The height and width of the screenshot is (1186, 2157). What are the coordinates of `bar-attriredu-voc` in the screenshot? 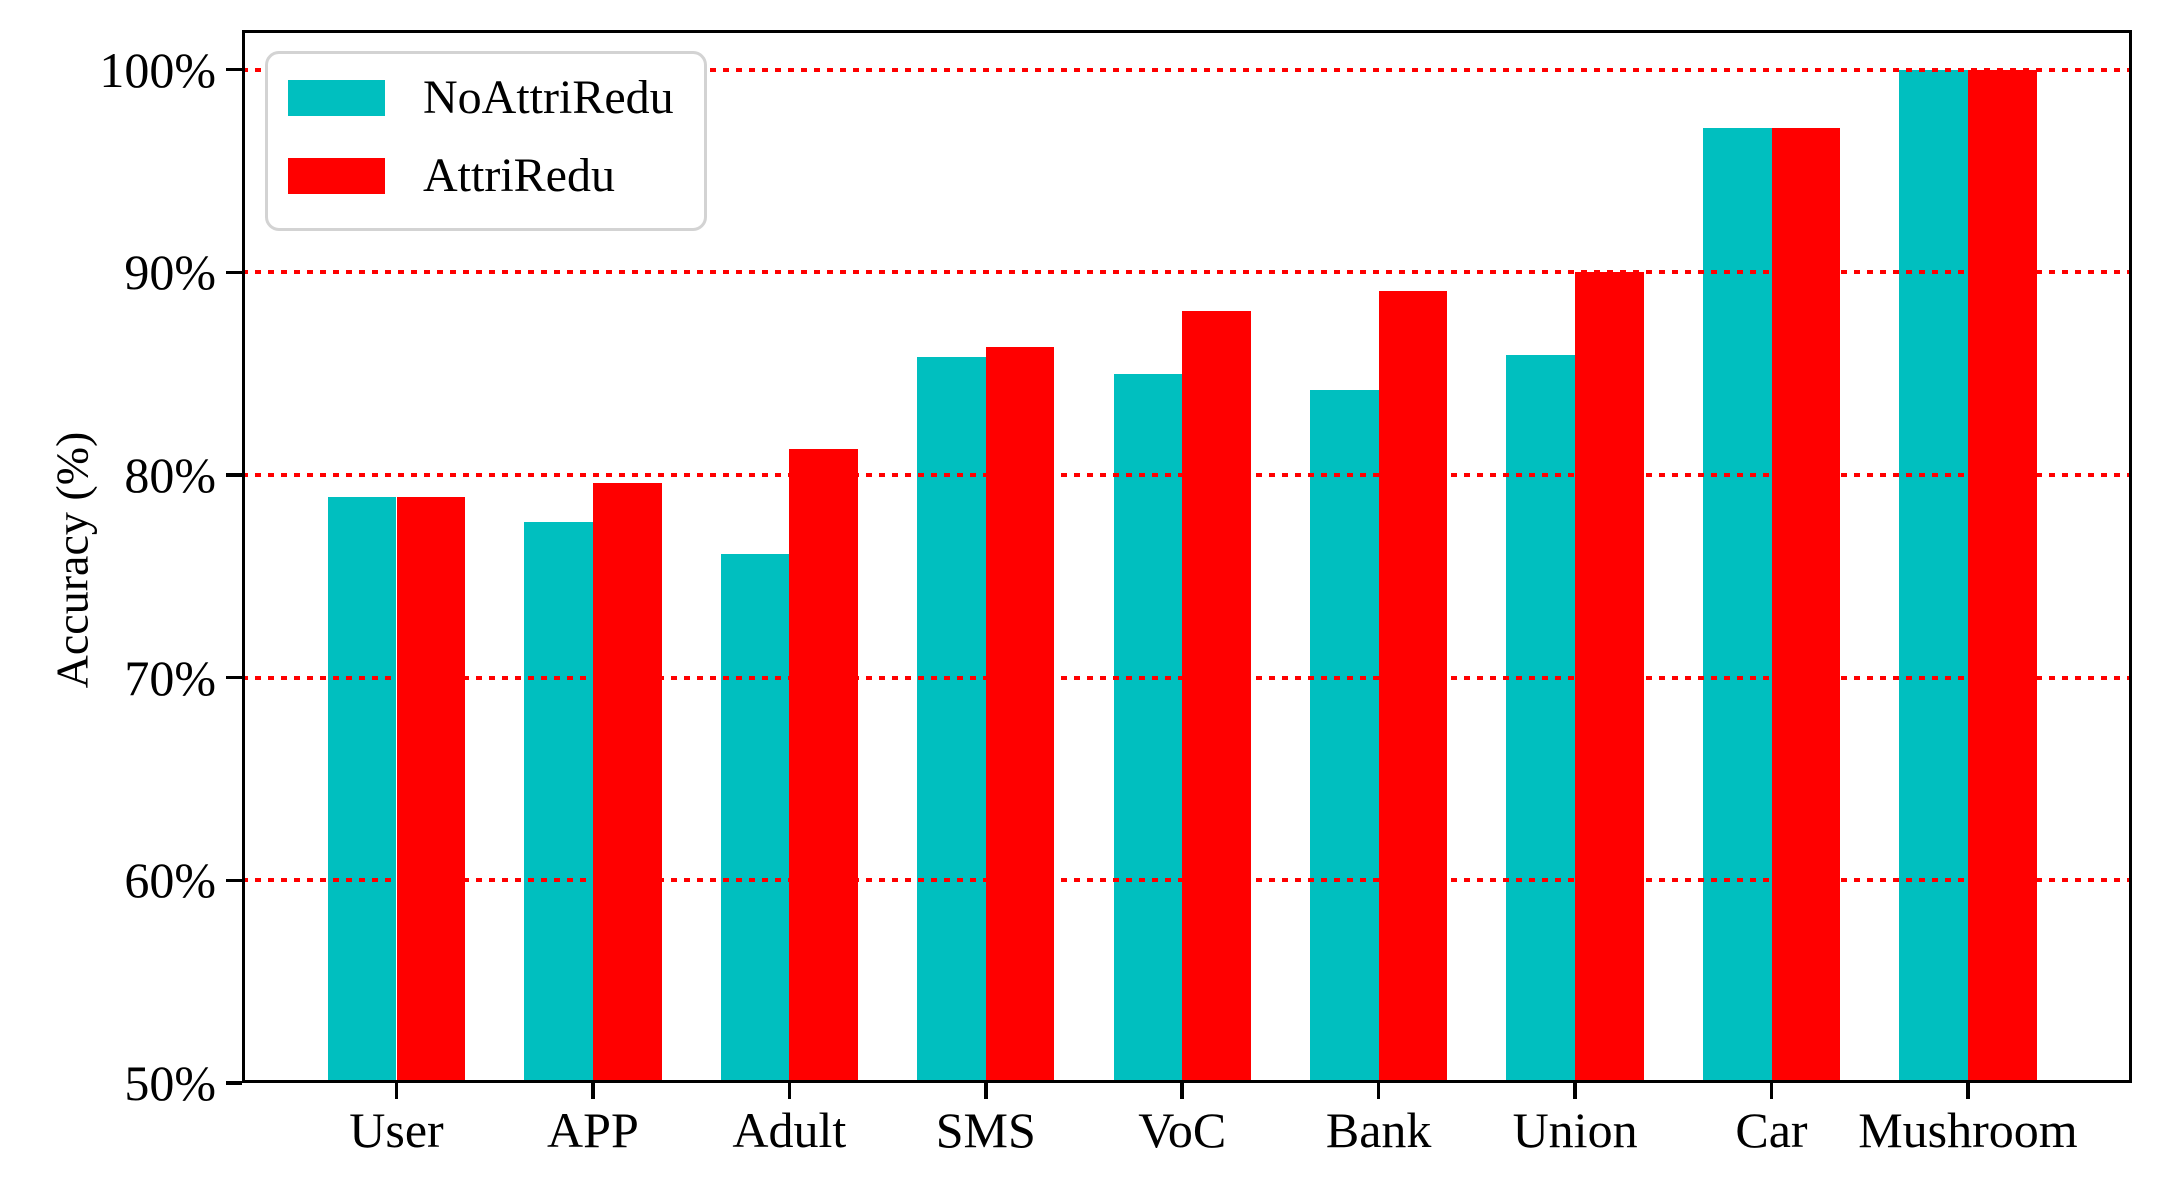 It's located at (1216, 696).